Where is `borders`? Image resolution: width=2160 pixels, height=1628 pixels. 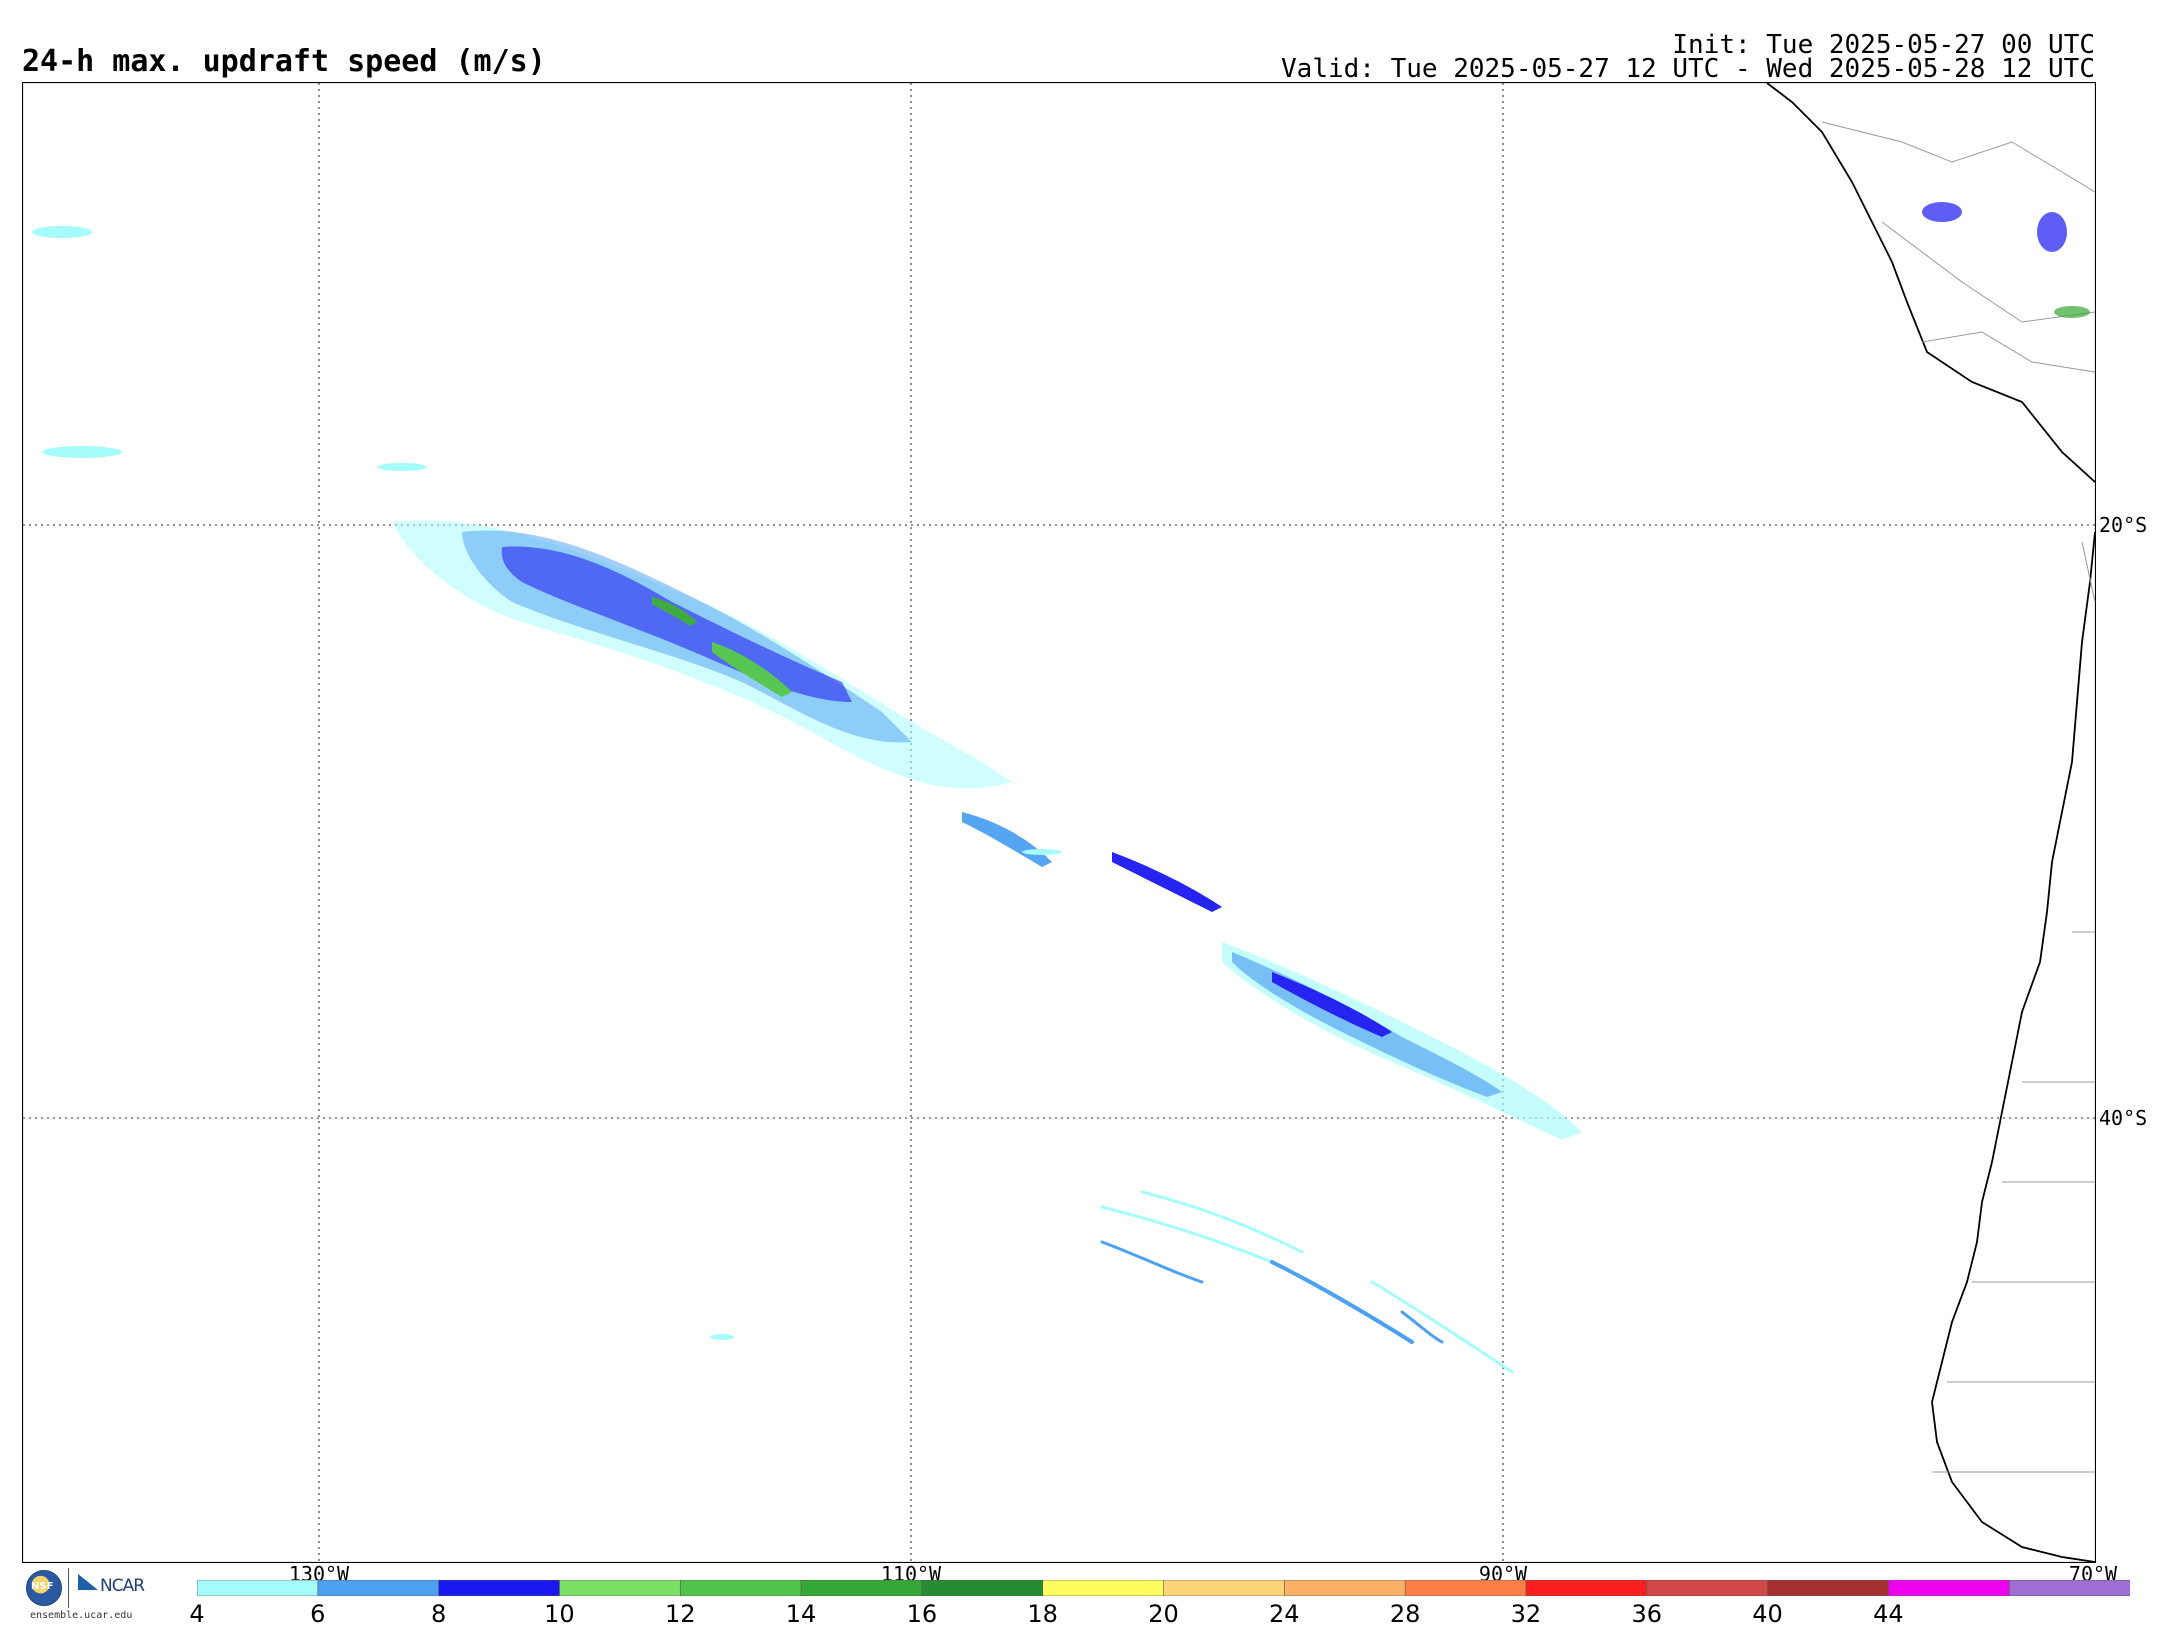
borders is located at coordinates (1958, 797).